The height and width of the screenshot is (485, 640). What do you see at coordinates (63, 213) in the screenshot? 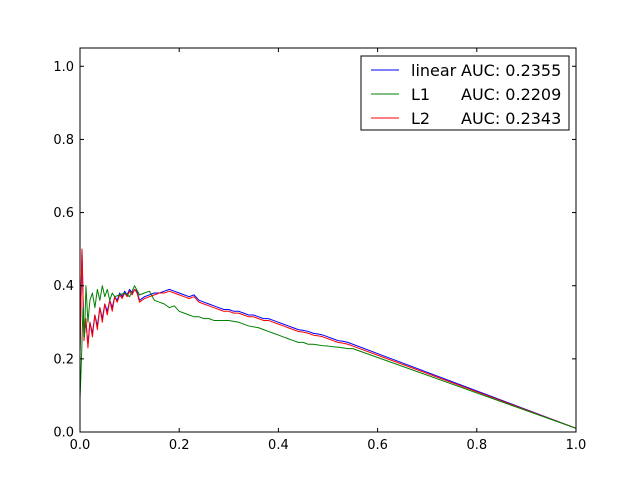
I see `y-tick-label: 0.6` at bounding box center [63, 213].